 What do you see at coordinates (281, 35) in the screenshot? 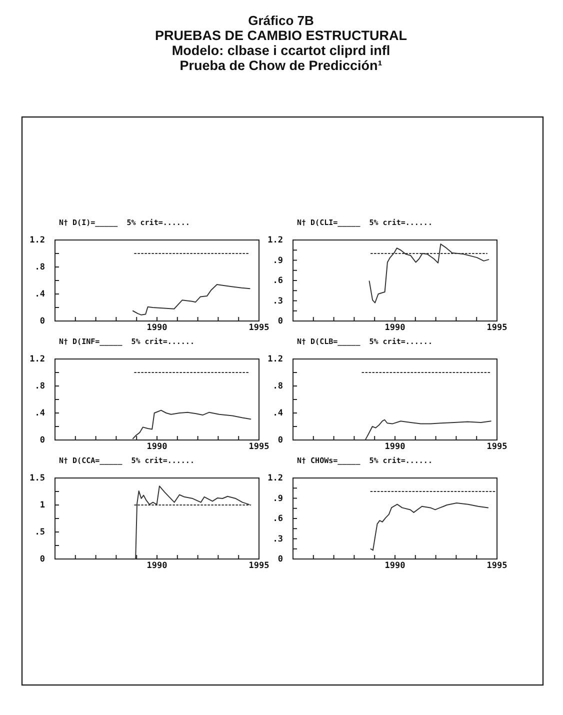
I see `text: PRUEBAS DE CAMBIO ESTRUCTURAL` at bounding box center [281, 35].